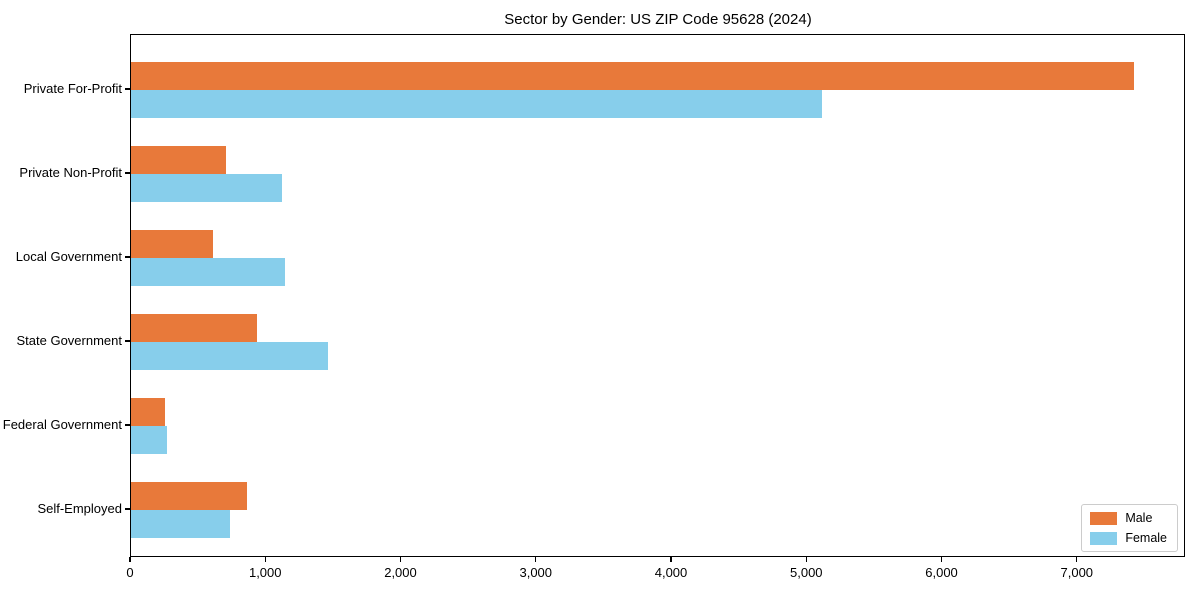  Describe the element at coordinates (127, 89) in the screenshot. I see `y-tick-mark-private-for-profit` at that location.